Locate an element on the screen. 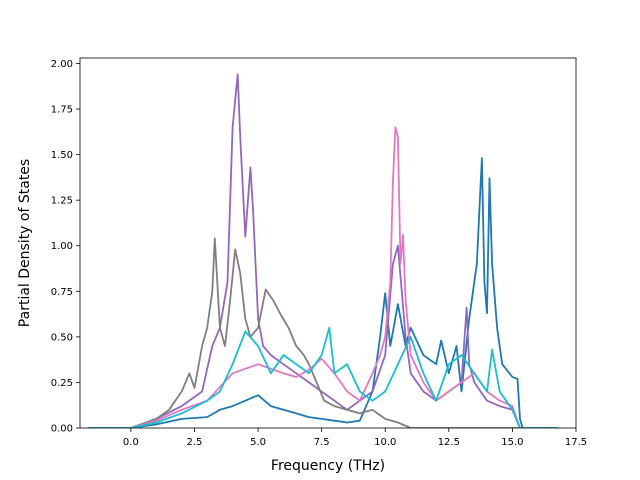  x-tick-label: 0.0 is located at coordinates (131, 442).